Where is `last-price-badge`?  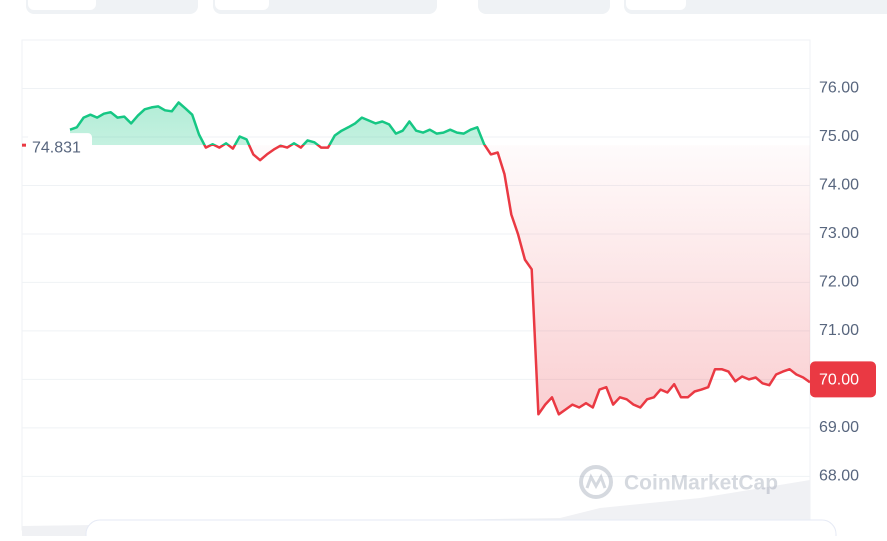 last-price-badge is located at coordinates (843, 379).